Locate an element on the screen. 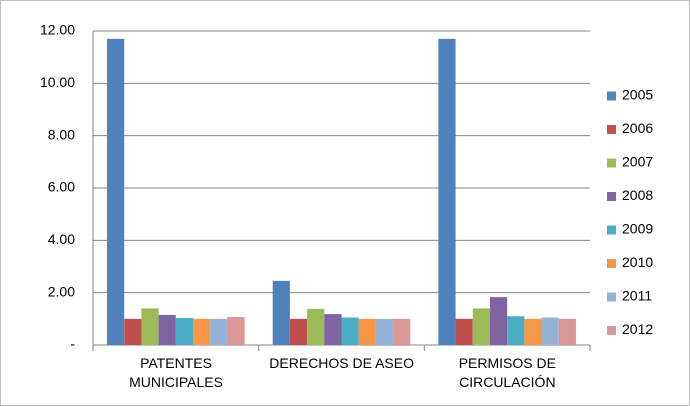 The image size is (690, 406). legend-label: 2010 is located at coordinates (637, 262).